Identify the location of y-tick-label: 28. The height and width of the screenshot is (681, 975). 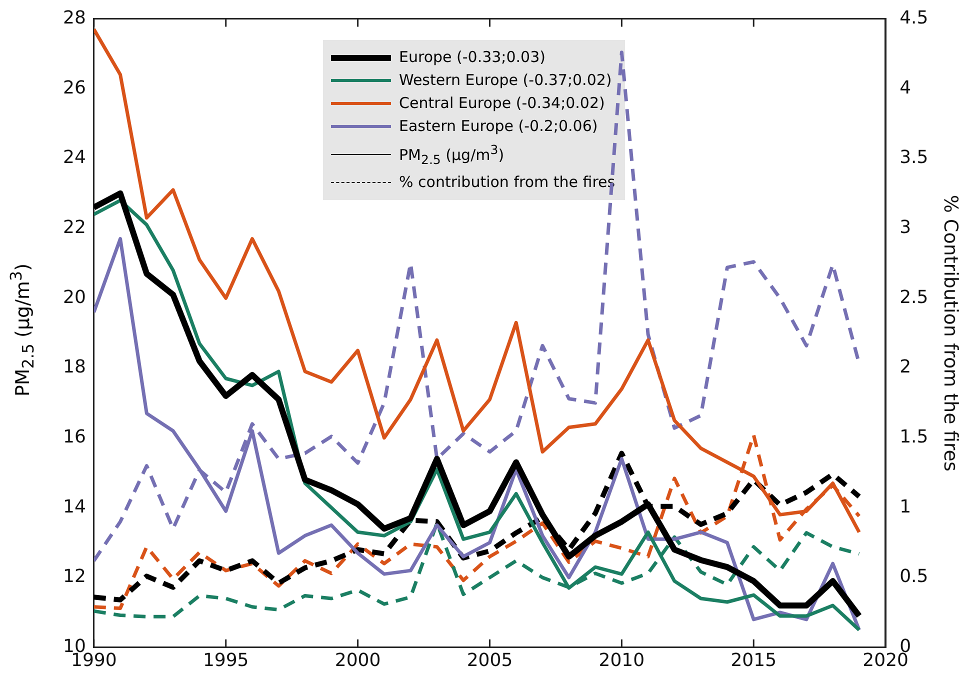
(74, 17).